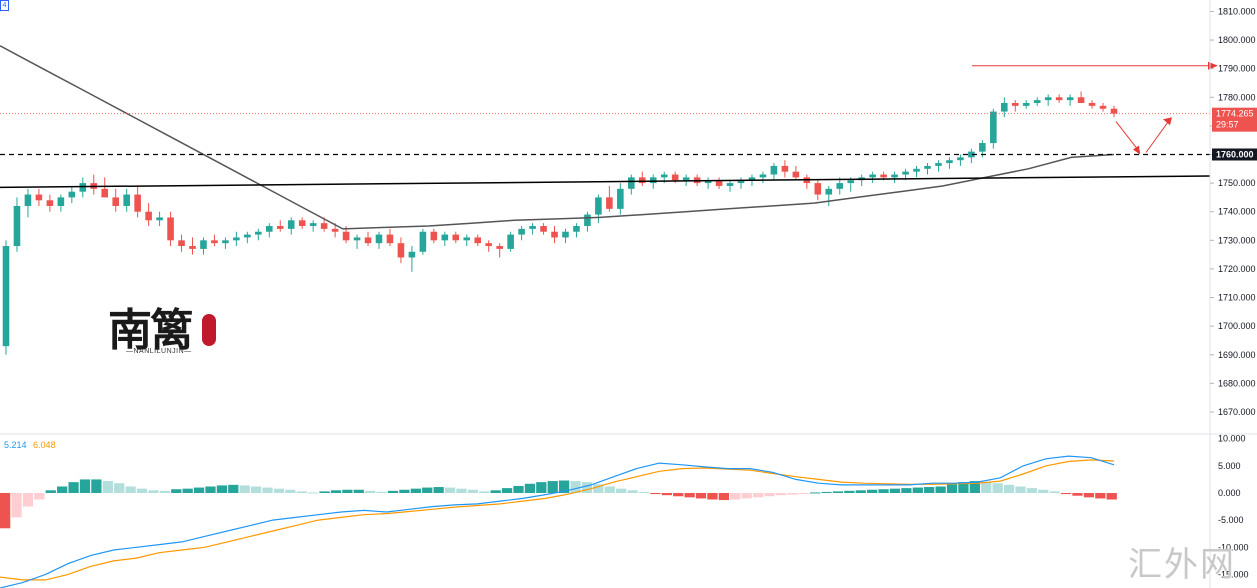  Describe the element at coordinates (1233, 547) in the screenshot. I see `macd-tick-label: -10.000` at that location.